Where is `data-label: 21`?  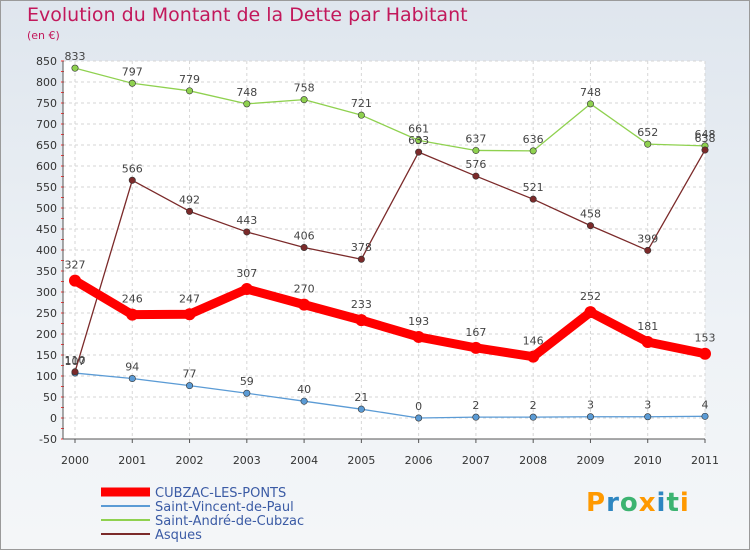 data-label: 21 is located at coordinates (361, 397).